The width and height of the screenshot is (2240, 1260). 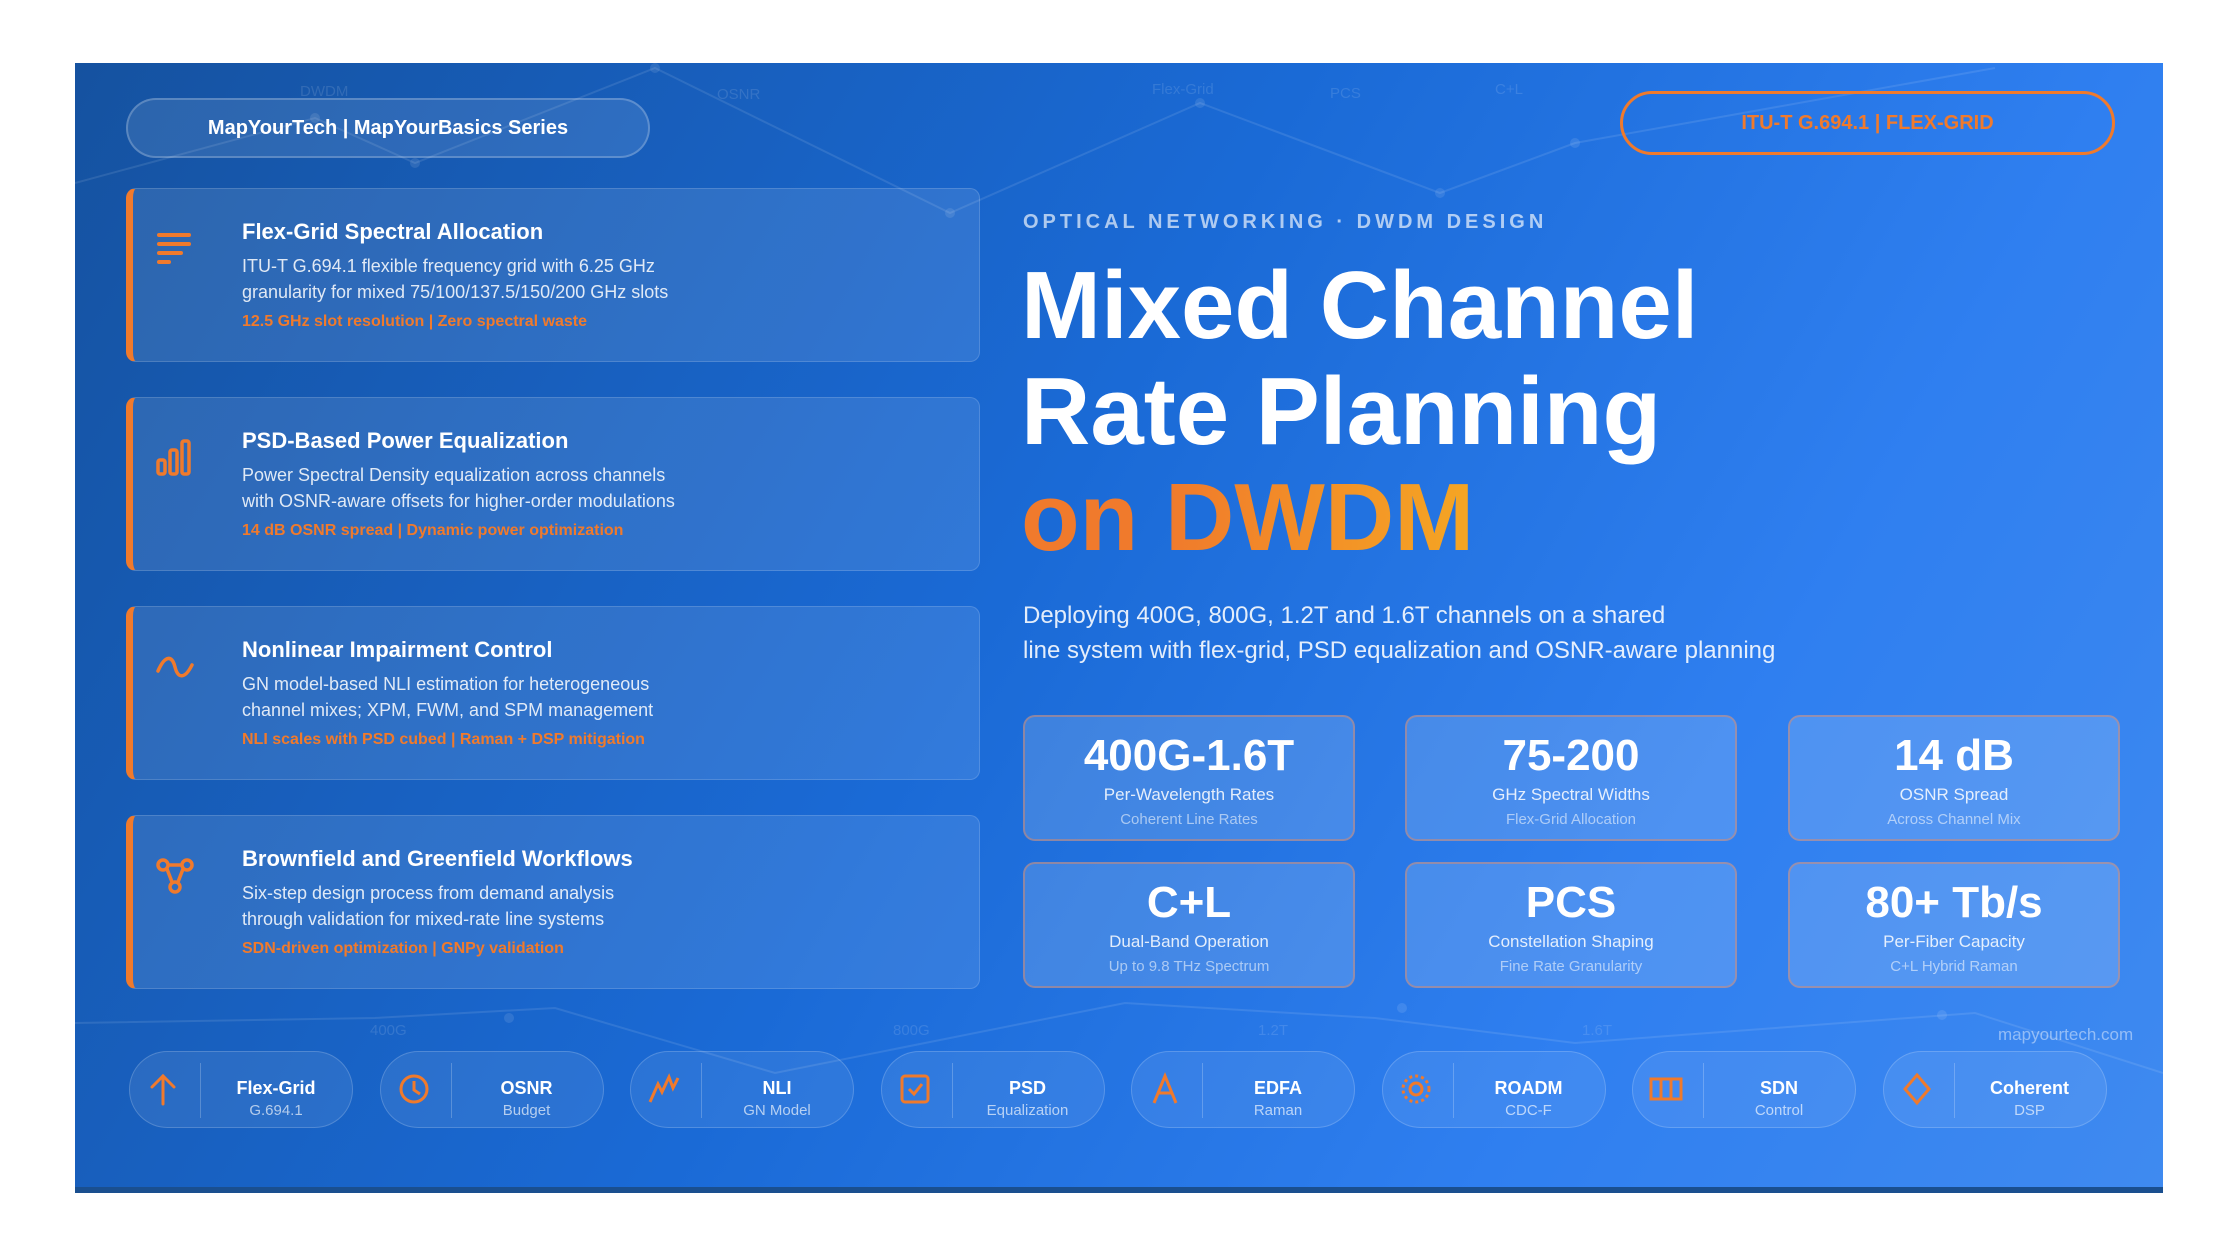 I want to click on bg-label: 1.6T, so click(x=1597, y=1030).